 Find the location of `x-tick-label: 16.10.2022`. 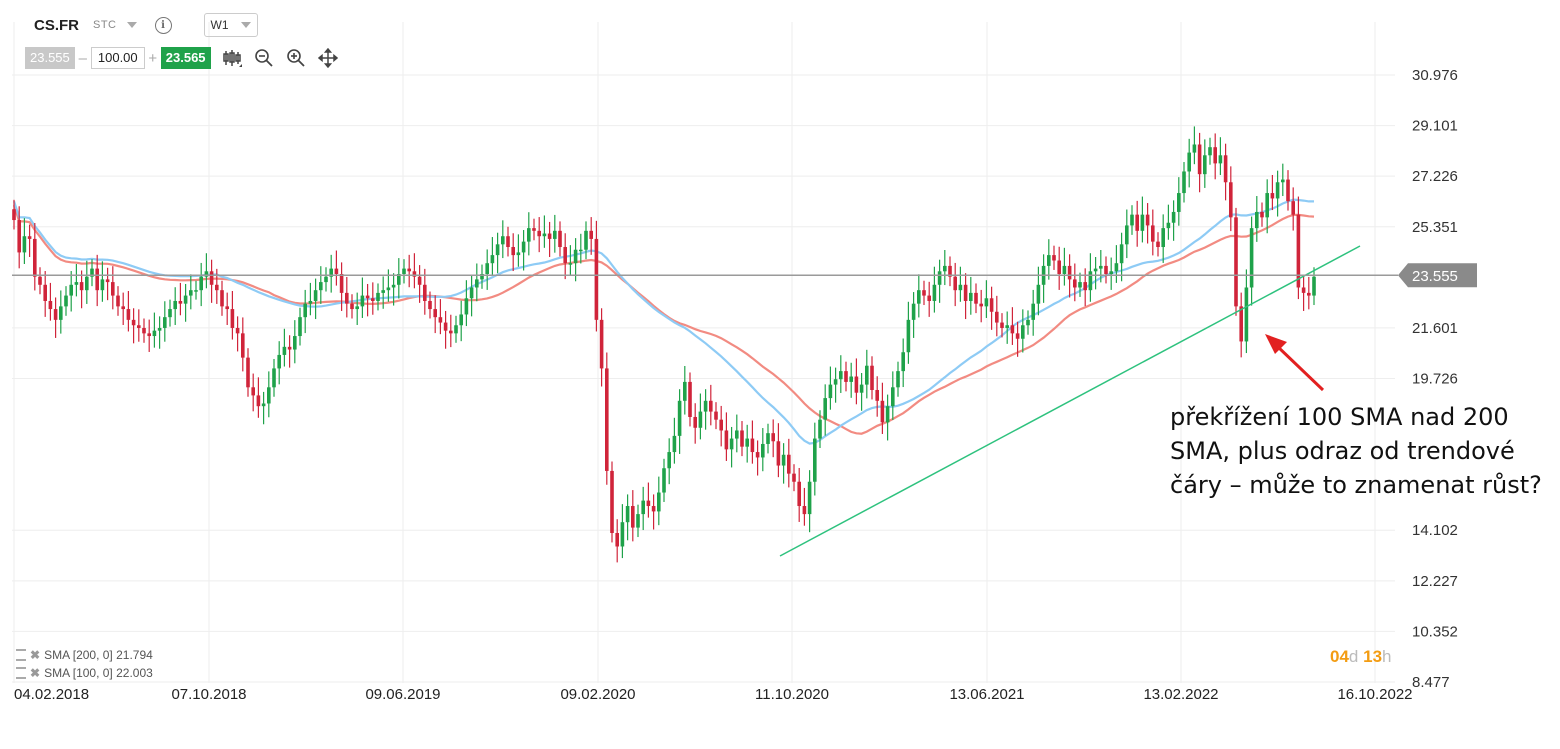

x-tick-label: 16.10.2022 is located at coordinates (1374, 694).